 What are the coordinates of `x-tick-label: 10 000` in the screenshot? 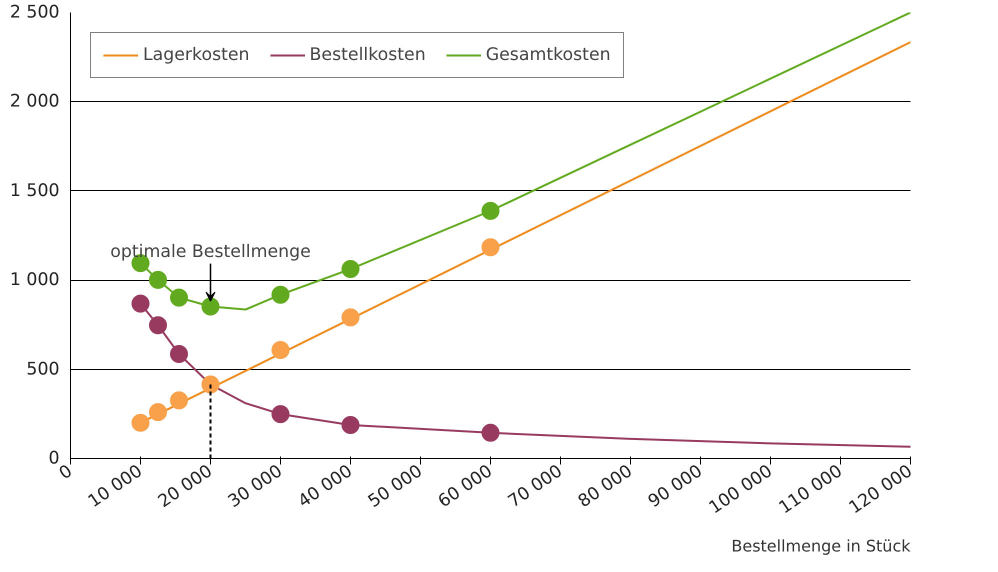 It's located at (115, 486).